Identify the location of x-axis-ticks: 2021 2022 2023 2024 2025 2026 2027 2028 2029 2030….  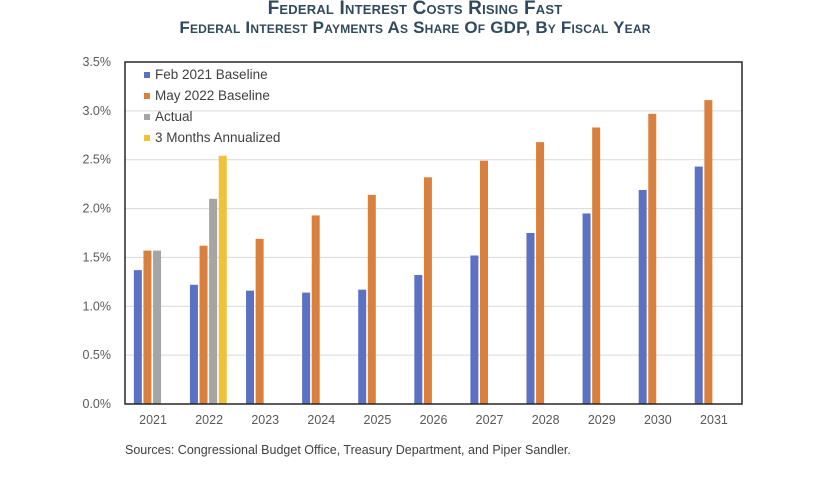
(433, 420).